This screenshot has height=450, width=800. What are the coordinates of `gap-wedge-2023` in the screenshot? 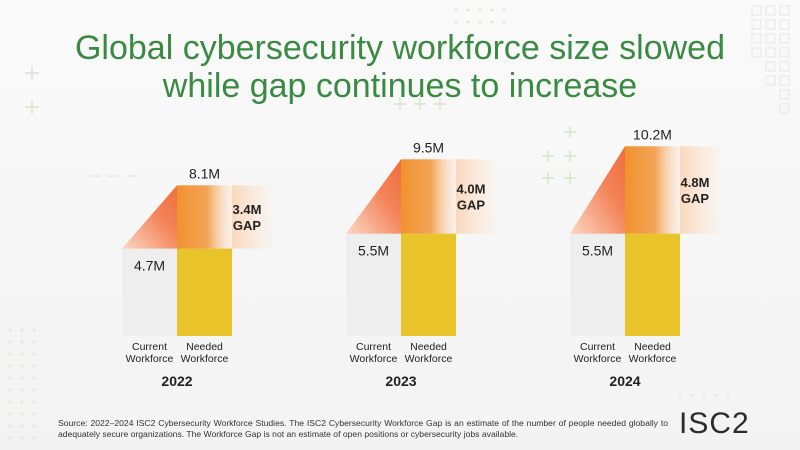 It's located at (373, 196).